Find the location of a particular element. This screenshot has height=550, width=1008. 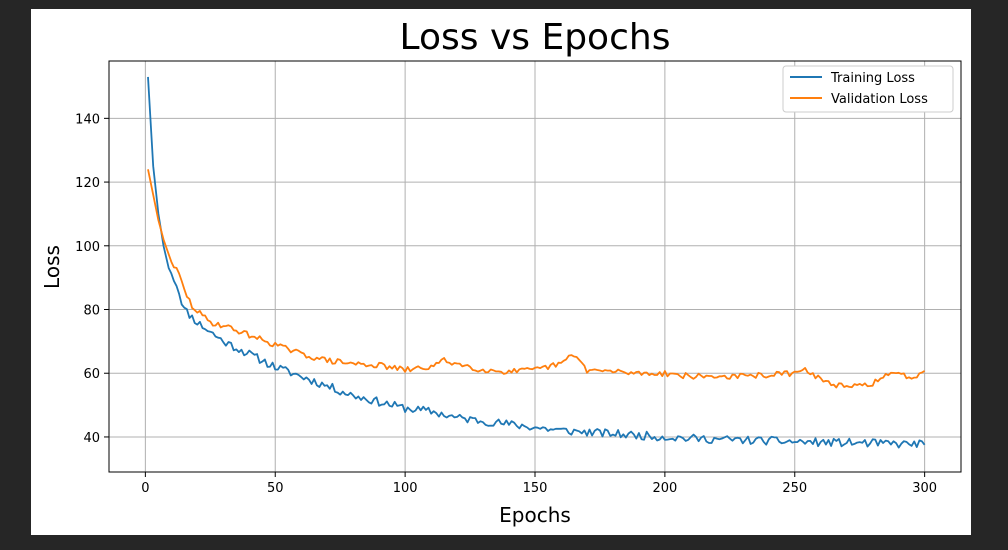

x-tick-label: 150 is located at coordinates (535, 488).